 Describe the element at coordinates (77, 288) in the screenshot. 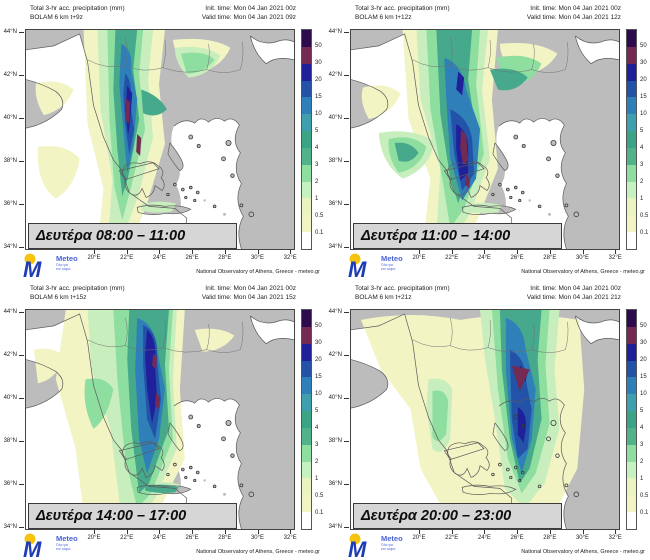

I see `title-line1: Total 3-hr acc. precipitation (mm)` at that location.